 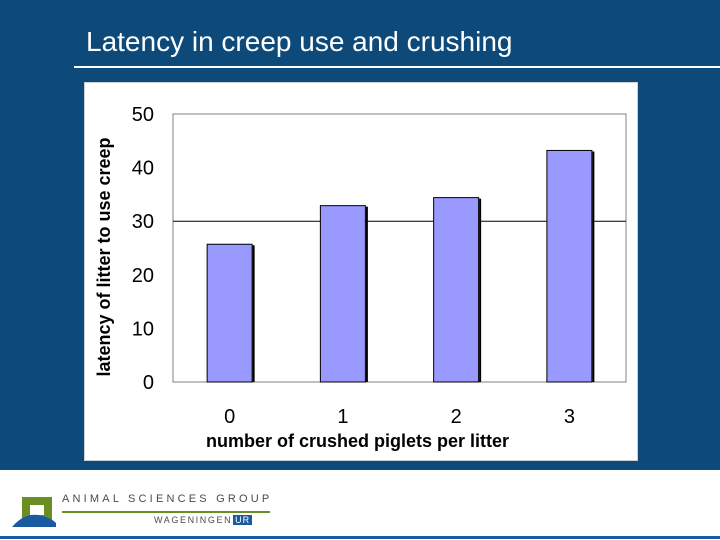 I want to click on y-tick-label: 20, so click(x=143, y=276).